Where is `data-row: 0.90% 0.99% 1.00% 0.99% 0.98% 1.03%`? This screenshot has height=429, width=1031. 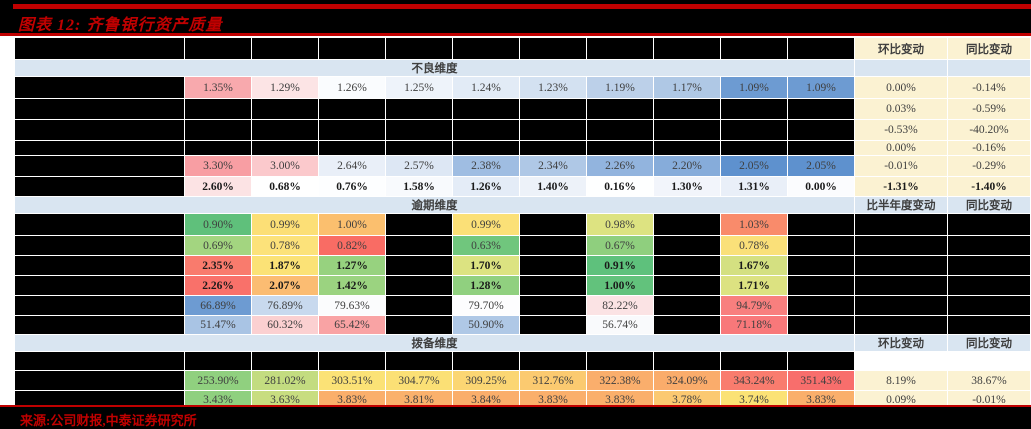
data-row: 0.90% 0.99% 1.00% 0.99% 0.98% 1.03% is located at coordinates (522, 224).